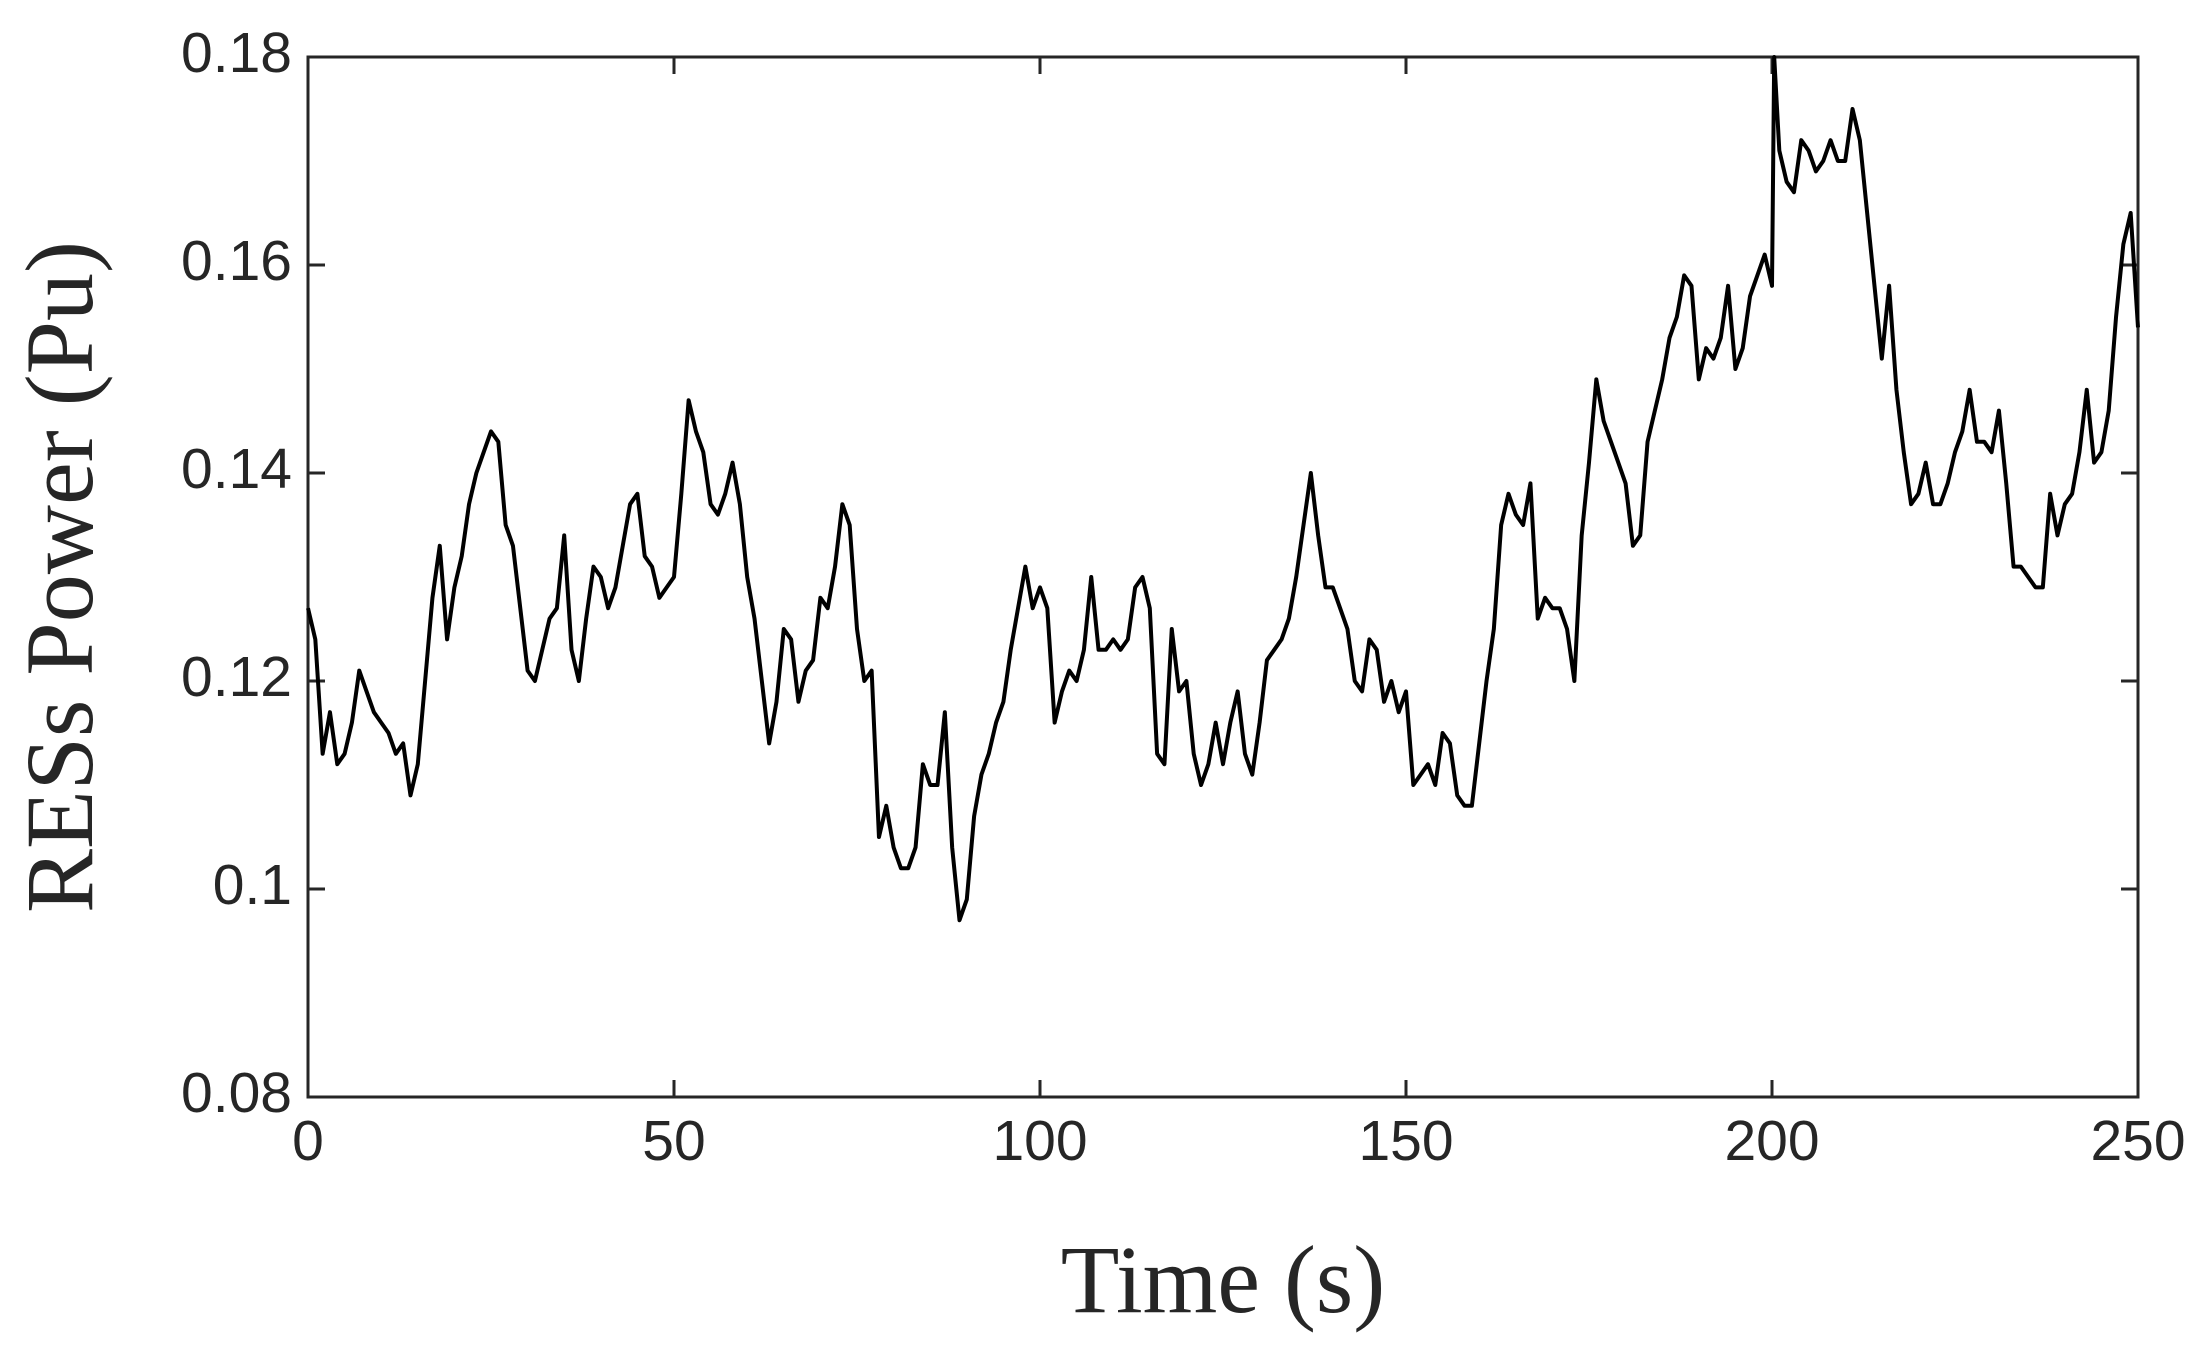  What do you see at coordinates (236, 53) in the screenshot?
I see `y-tick-label: 0.18` at bounding box center [236, 53].